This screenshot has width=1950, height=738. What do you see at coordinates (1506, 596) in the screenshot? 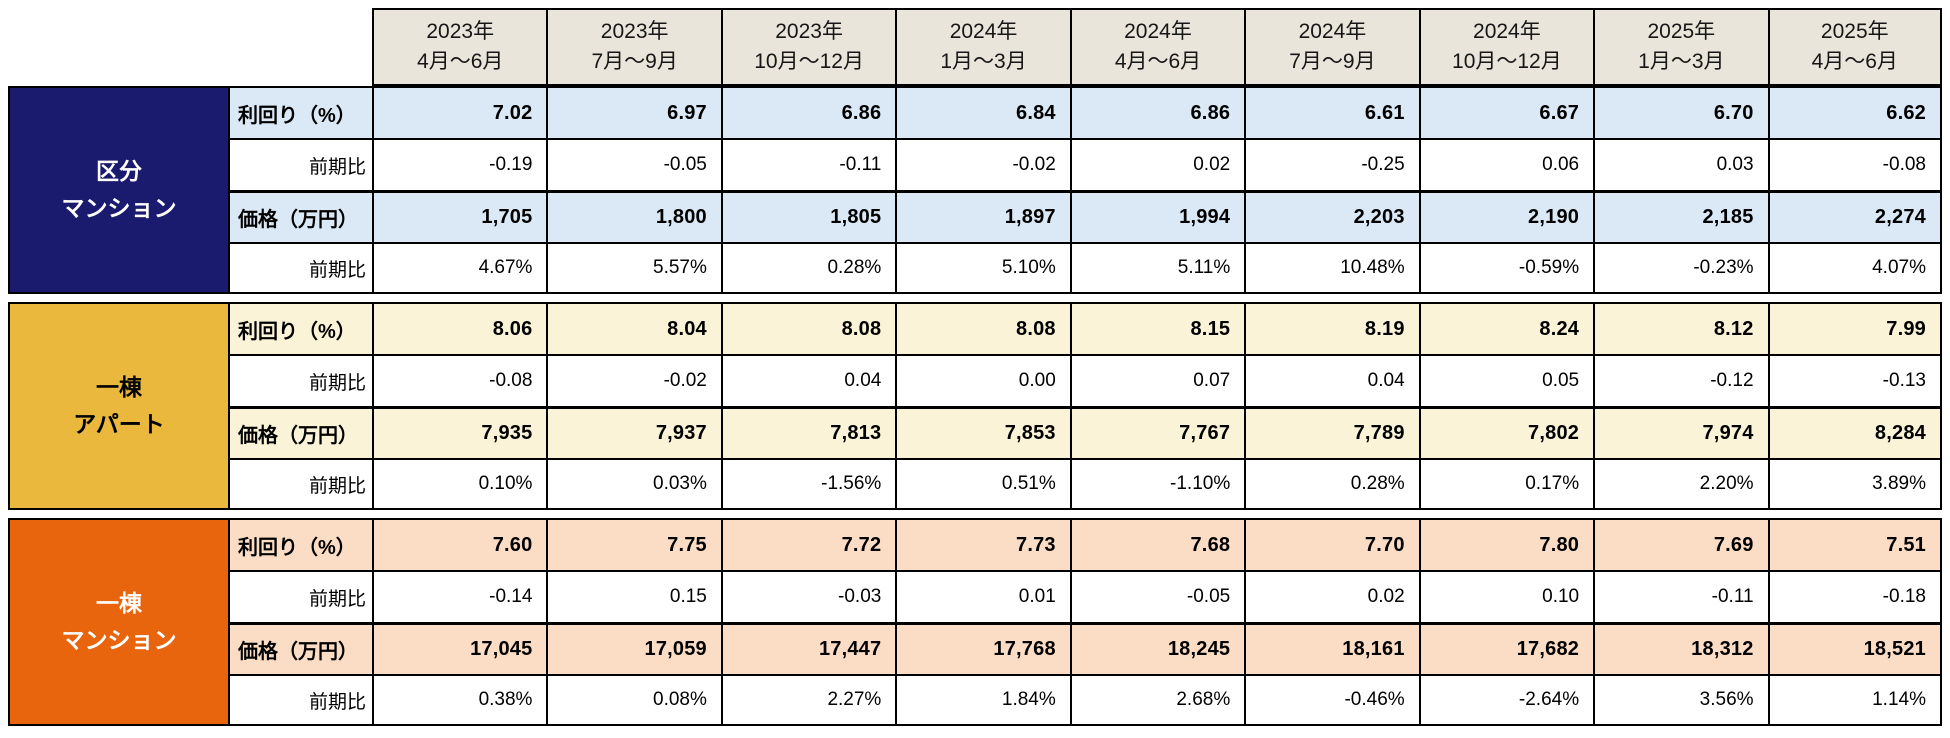
I see `value-cell: 0.10` at bounding box center [1506, 596].